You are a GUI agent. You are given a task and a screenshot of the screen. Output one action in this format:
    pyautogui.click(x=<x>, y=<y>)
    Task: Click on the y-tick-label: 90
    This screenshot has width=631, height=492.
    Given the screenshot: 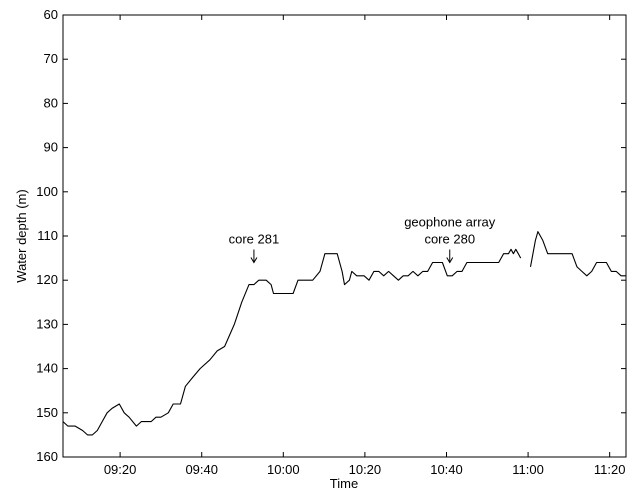 What is the action you would take?
    pyautogui.click(x=51, y=147)
    